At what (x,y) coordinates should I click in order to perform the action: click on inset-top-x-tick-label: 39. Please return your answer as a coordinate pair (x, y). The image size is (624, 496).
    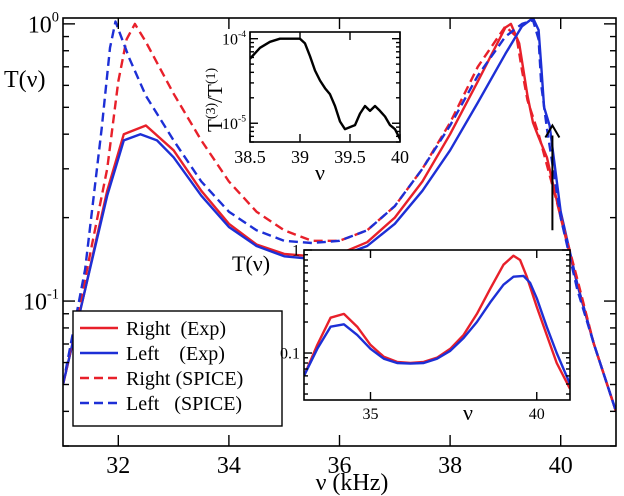
    Looking at the image, I should click on (300, 157).